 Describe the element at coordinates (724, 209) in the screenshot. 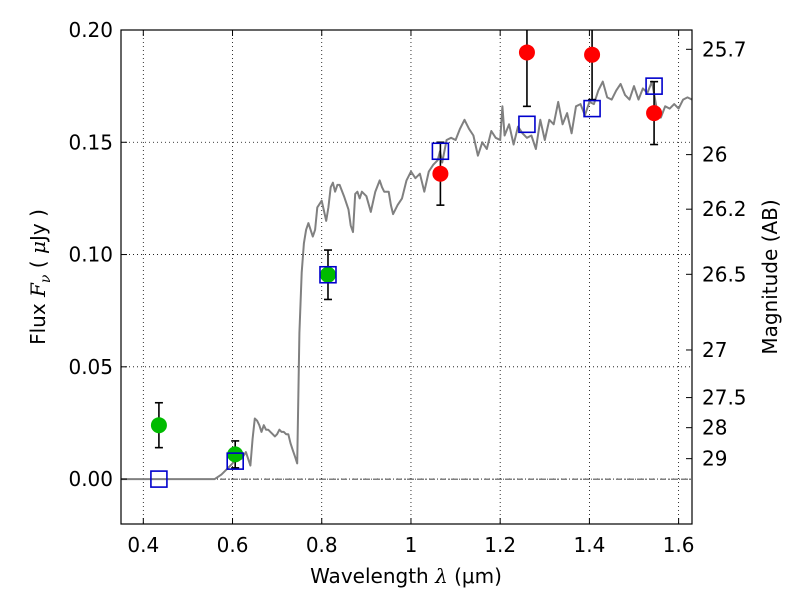

I see `magnitude-tick-label: 26.2` at that location.